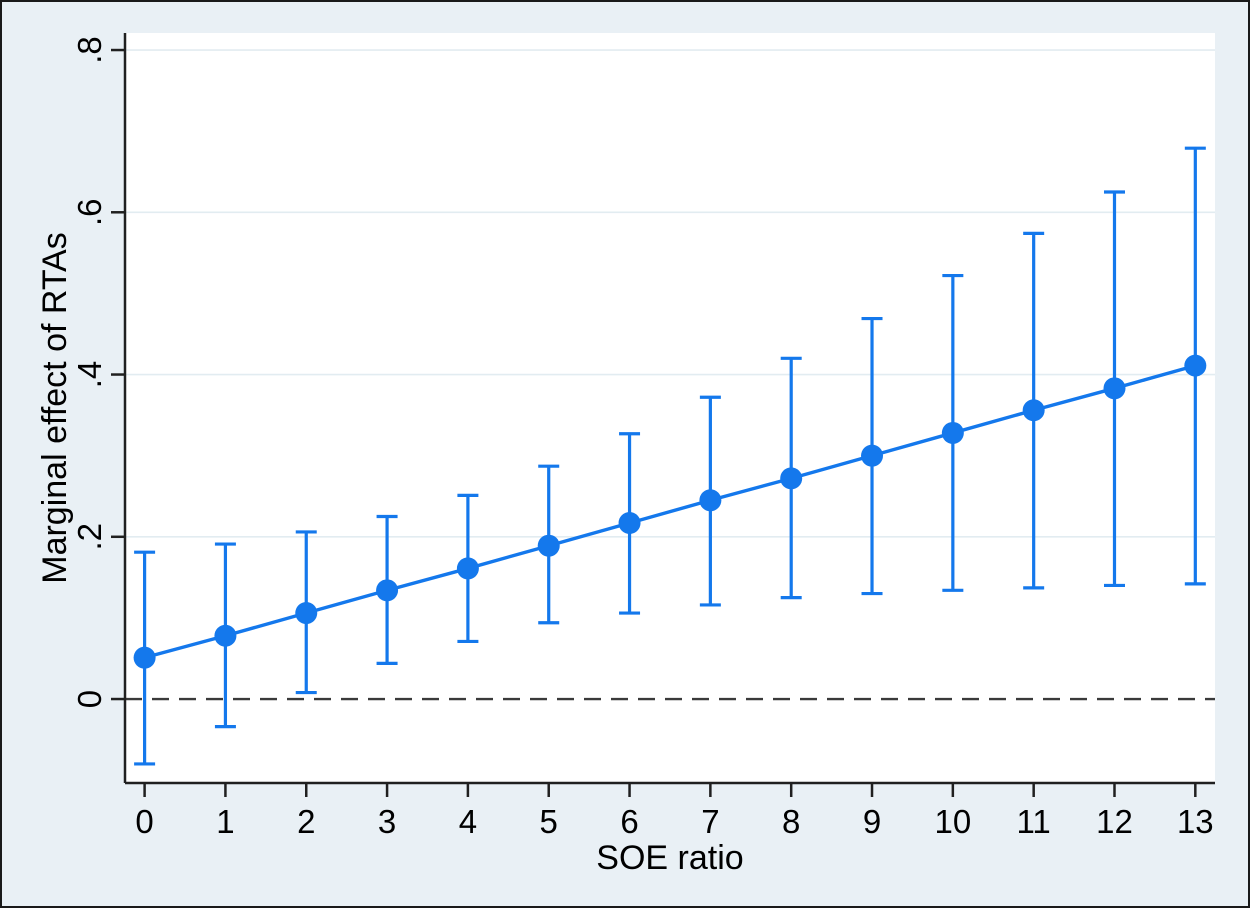 This screenshot has height=913, width=1250. I want to click on data-point-x13, so click(1195, 365).